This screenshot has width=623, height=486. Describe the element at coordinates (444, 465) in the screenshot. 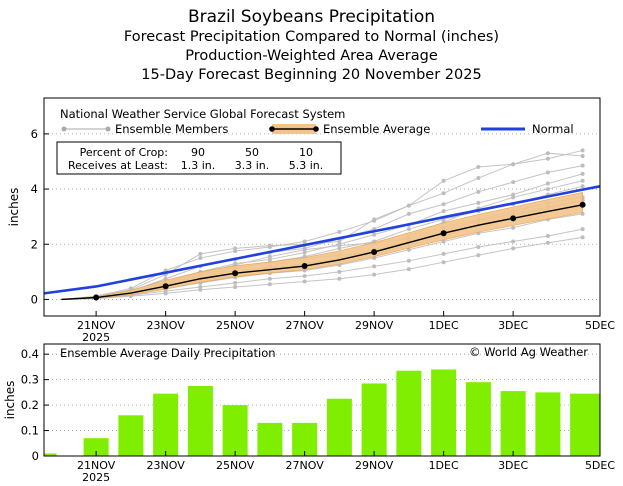

I see `bottom-x-tick-label: 1DEC` at that location.